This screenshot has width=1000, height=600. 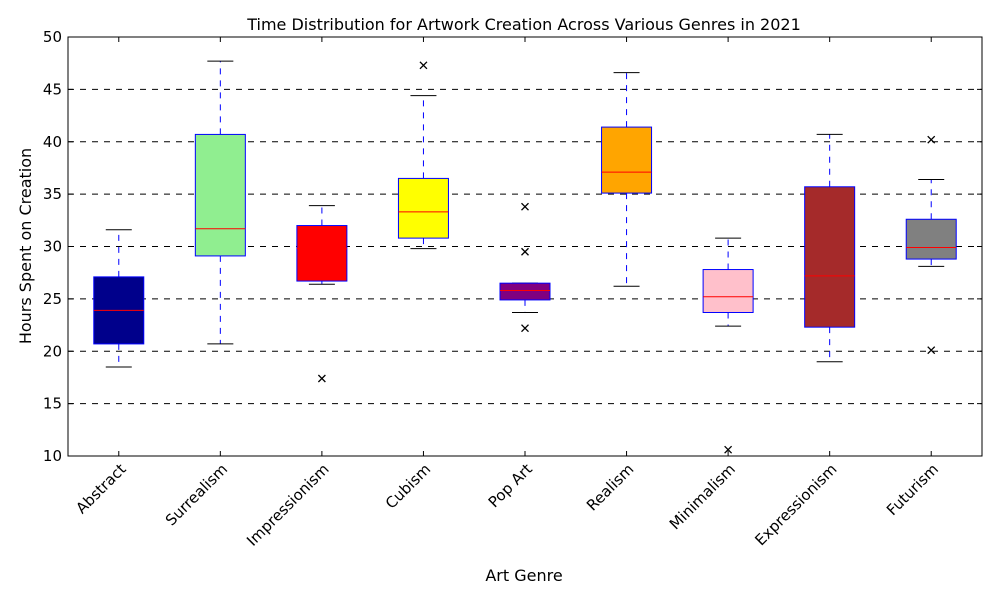 I want to click on box-impressionism, so click(x=322, y=294).